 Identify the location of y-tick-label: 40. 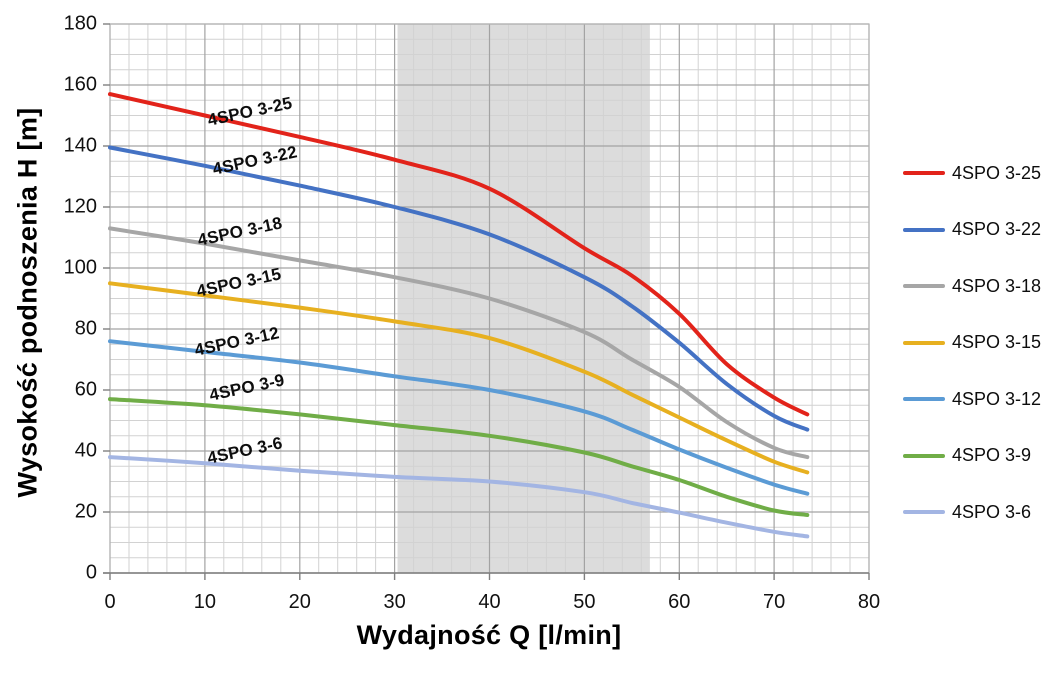
(85, 450).